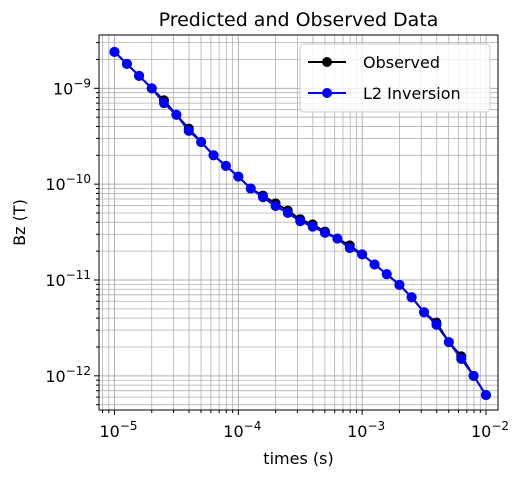 Image resolution: width=513 pixels, height=477 pixels. I want to click on x-tick-label: 10⁻⁴, so click(242, 430).